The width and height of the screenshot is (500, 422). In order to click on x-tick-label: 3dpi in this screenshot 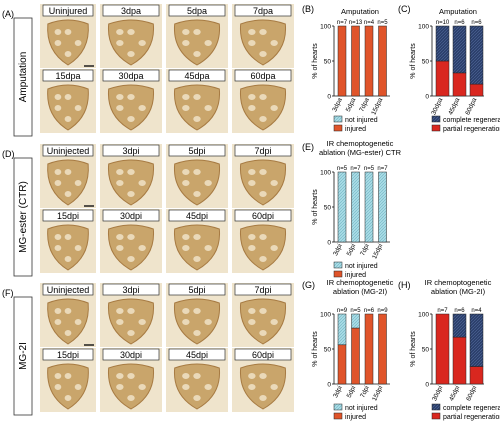, I will do `click(338, 250)`.